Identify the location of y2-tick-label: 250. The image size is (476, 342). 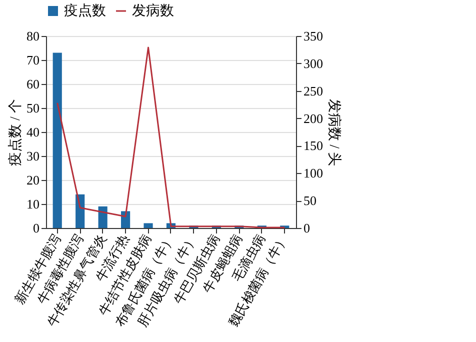
(313, 90).